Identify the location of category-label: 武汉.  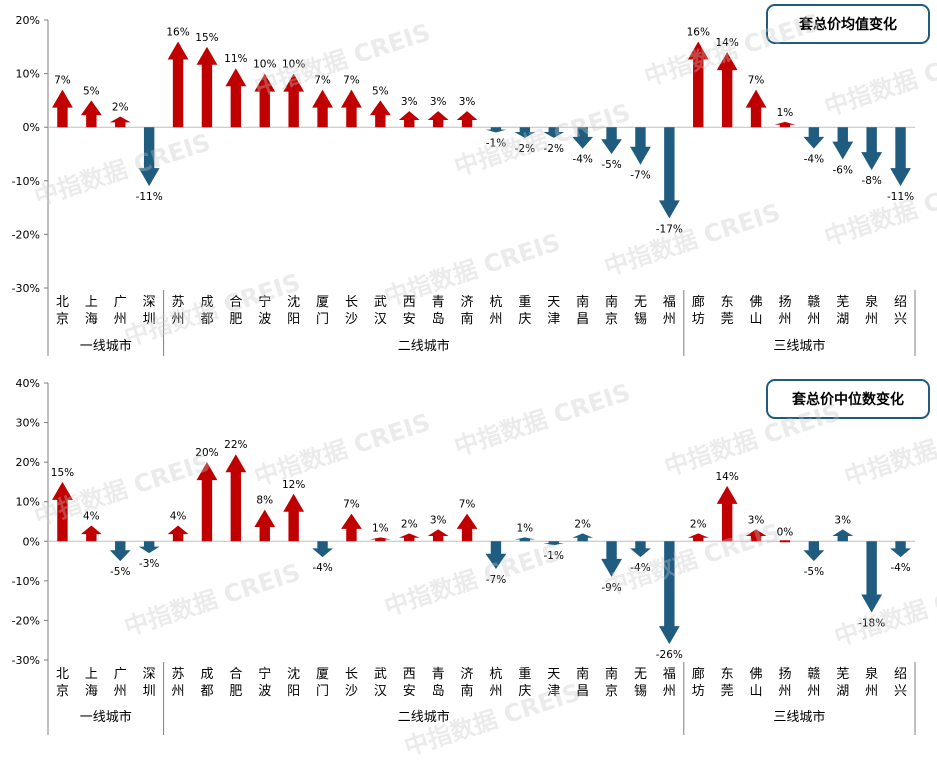
(380, 311).